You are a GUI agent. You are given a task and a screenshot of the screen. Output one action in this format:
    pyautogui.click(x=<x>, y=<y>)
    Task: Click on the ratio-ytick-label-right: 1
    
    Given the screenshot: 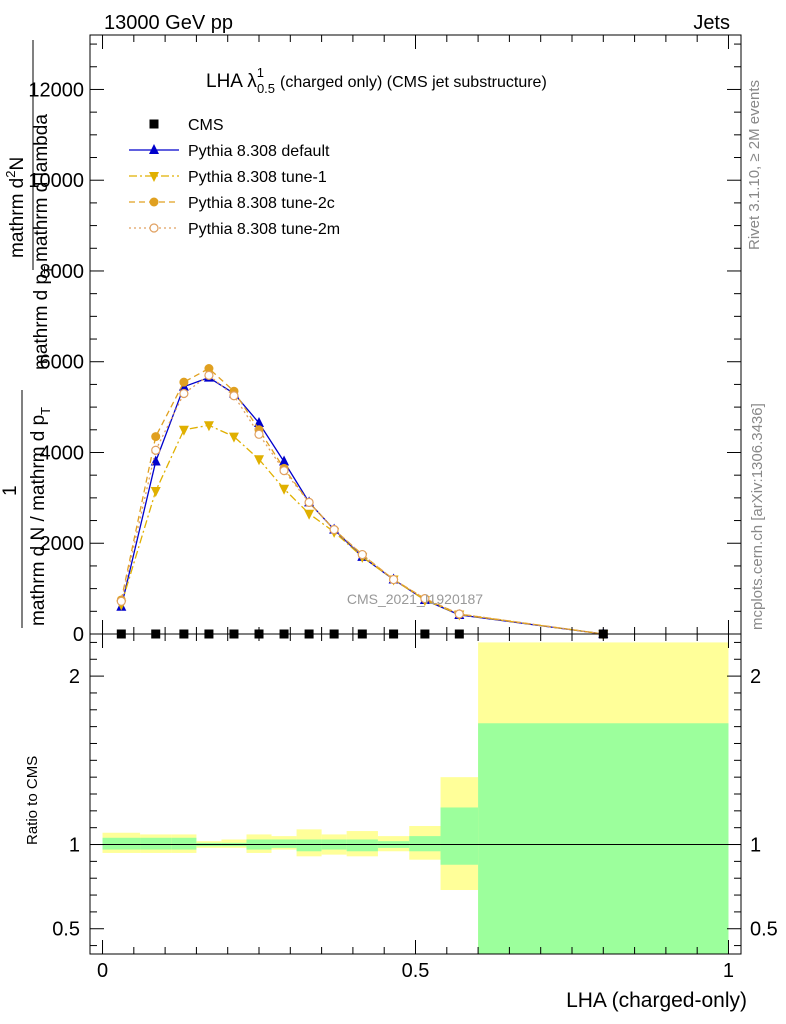 What is the action you would take?
    pyautogui.click(x=755, y=846)
    